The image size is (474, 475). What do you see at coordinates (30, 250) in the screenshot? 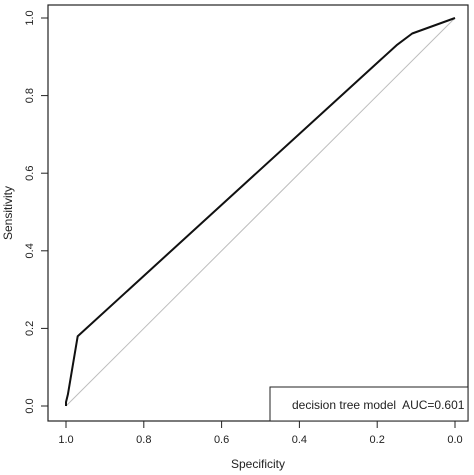
I see `y-tick-label: 0.4` at bounding box center [30, 250].